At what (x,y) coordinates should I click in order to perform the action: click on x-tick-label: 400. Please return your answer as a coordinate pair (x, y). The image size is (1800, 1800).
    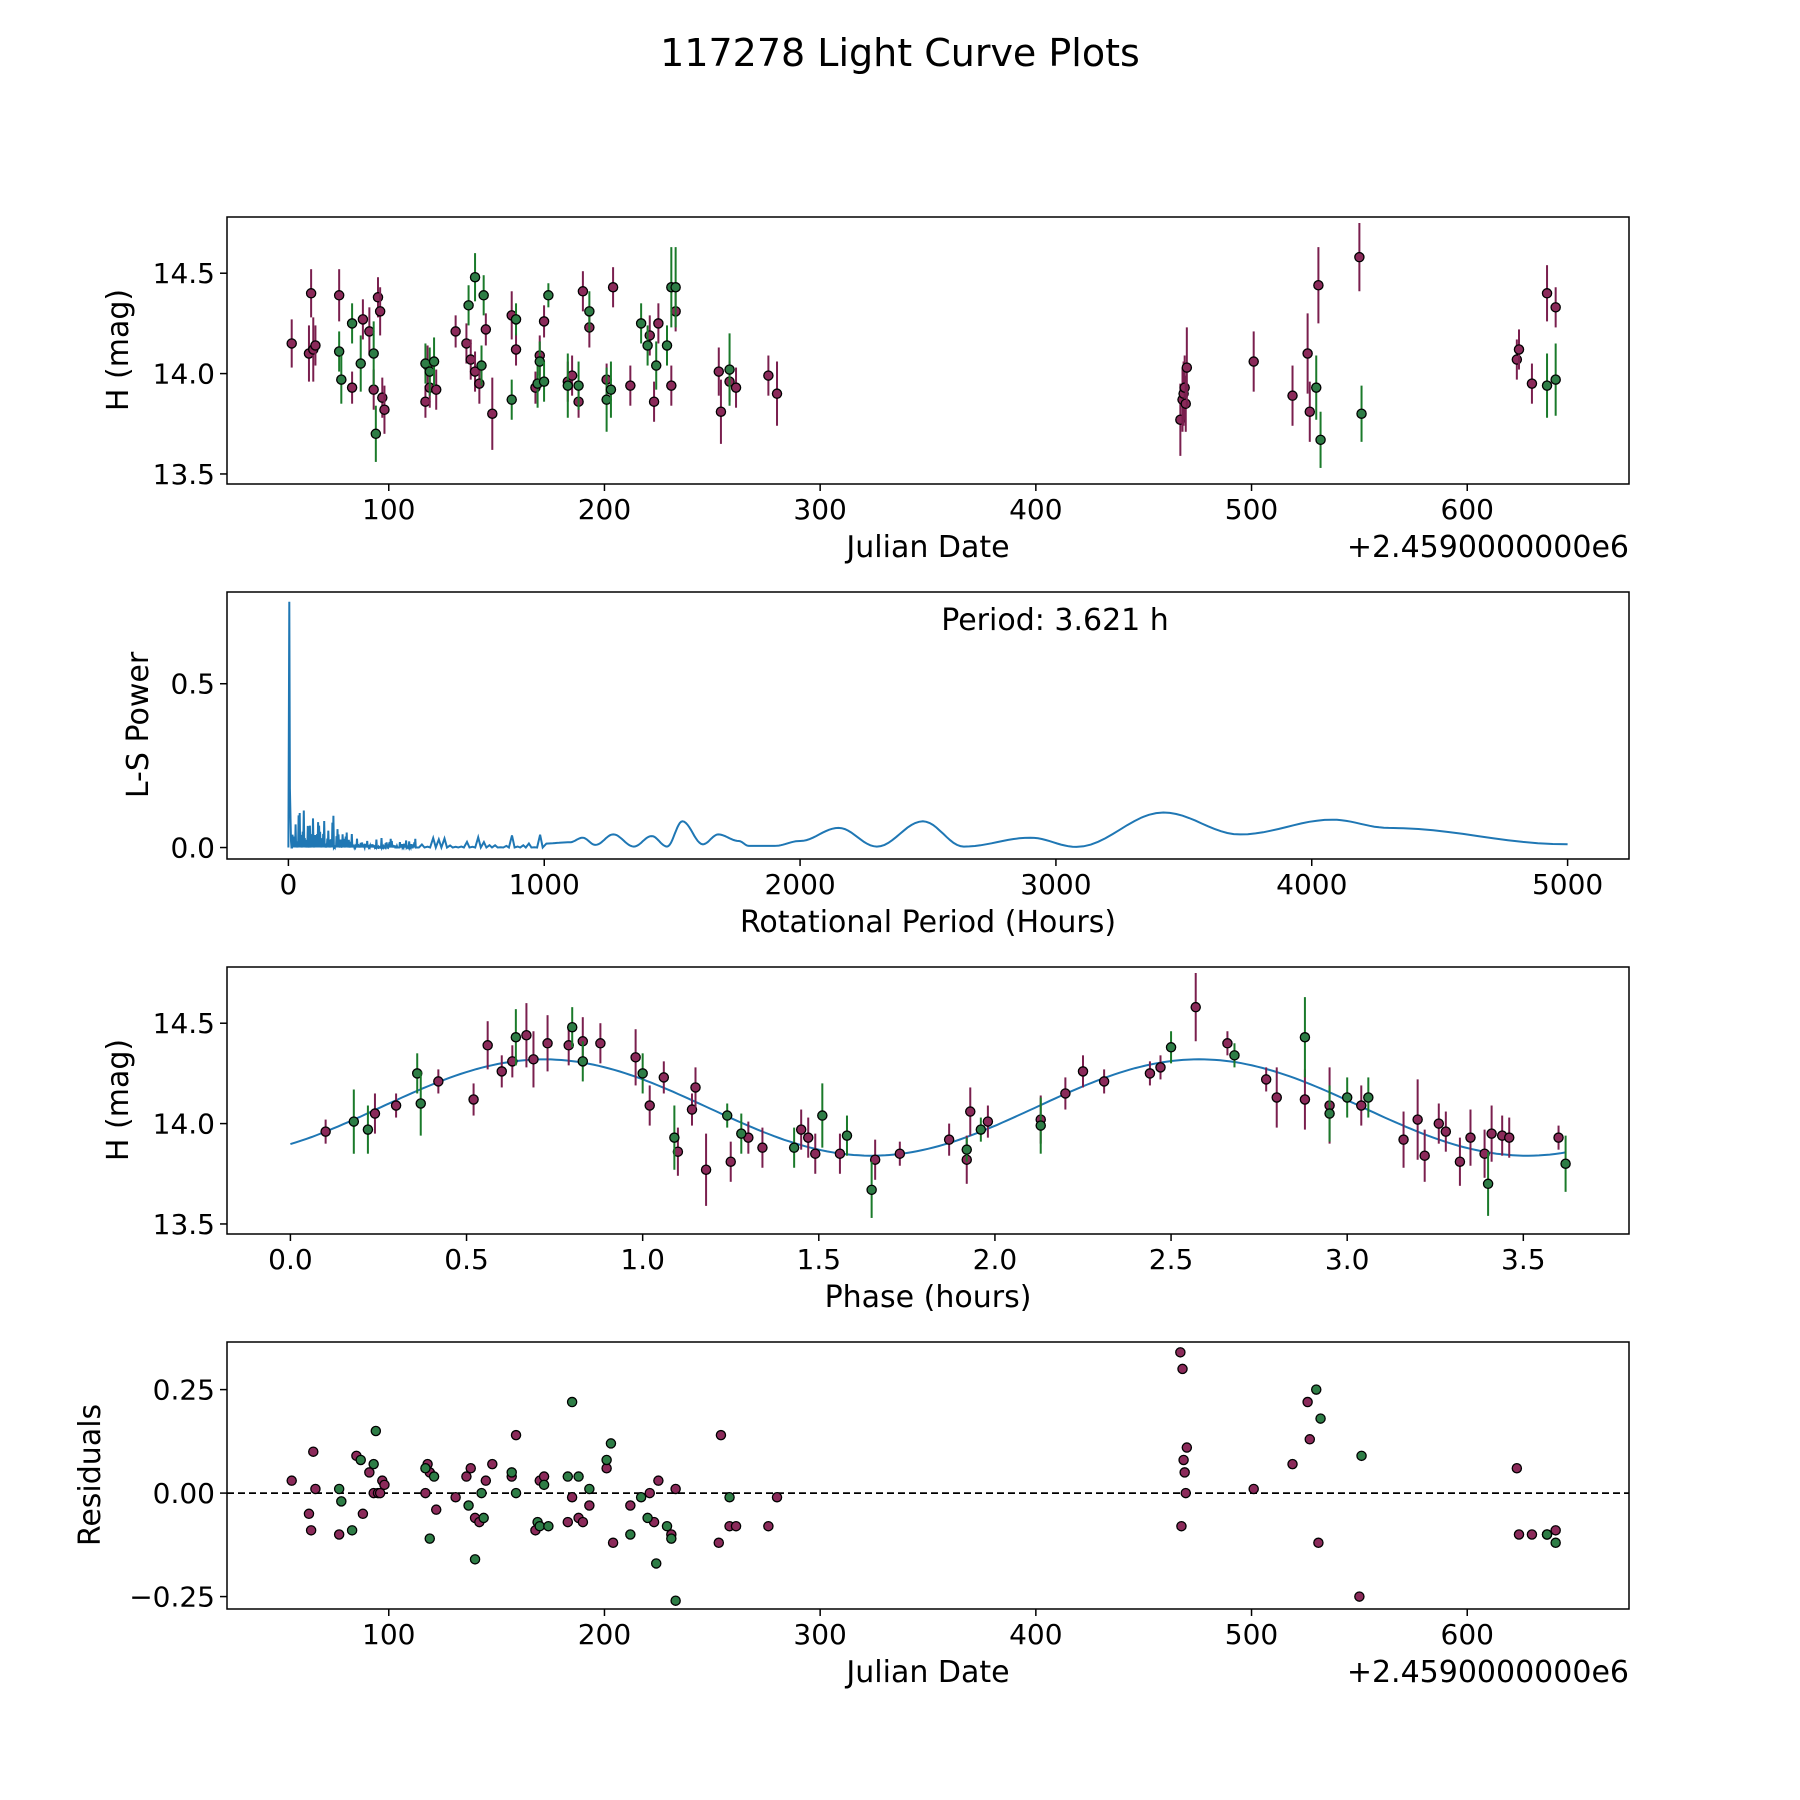
    Looking at the image, I should click on (1035, 1634).